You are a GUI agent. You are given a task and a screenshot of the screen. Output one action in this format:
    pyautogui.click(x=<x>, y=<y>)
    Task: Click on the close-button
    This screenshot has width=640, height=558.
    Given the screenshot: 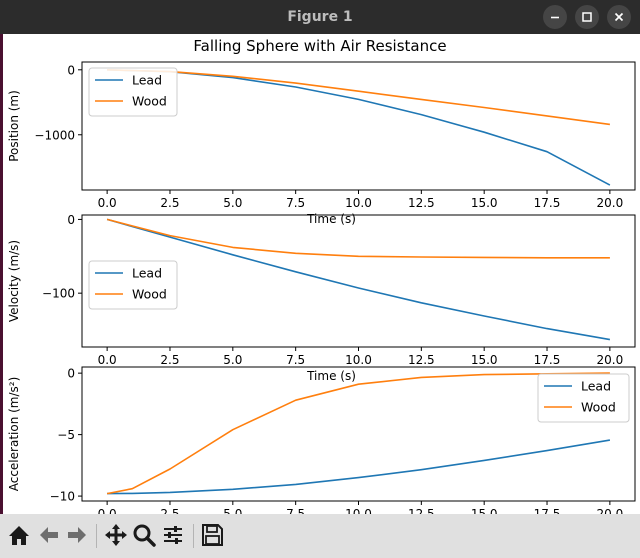 What is the action you would take?
    pyautogui.click(x=619, y=17)
    